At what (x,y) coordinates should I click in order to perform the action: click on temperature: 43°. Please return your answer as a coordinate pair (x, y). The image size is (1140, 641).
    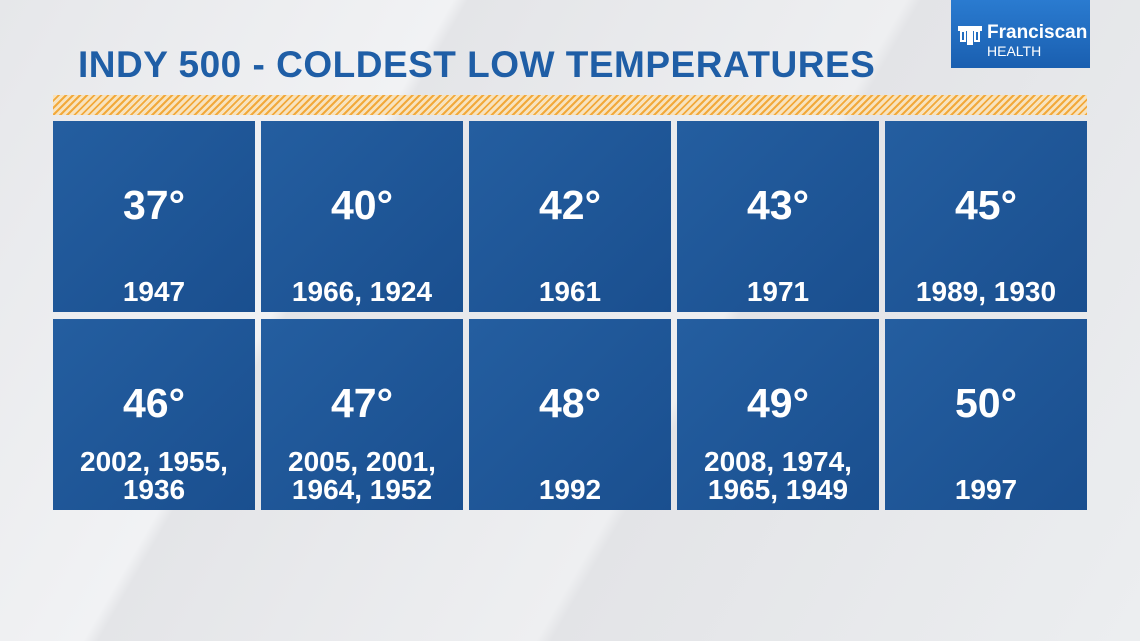
    Looking at the image, I should click on (777, 205).